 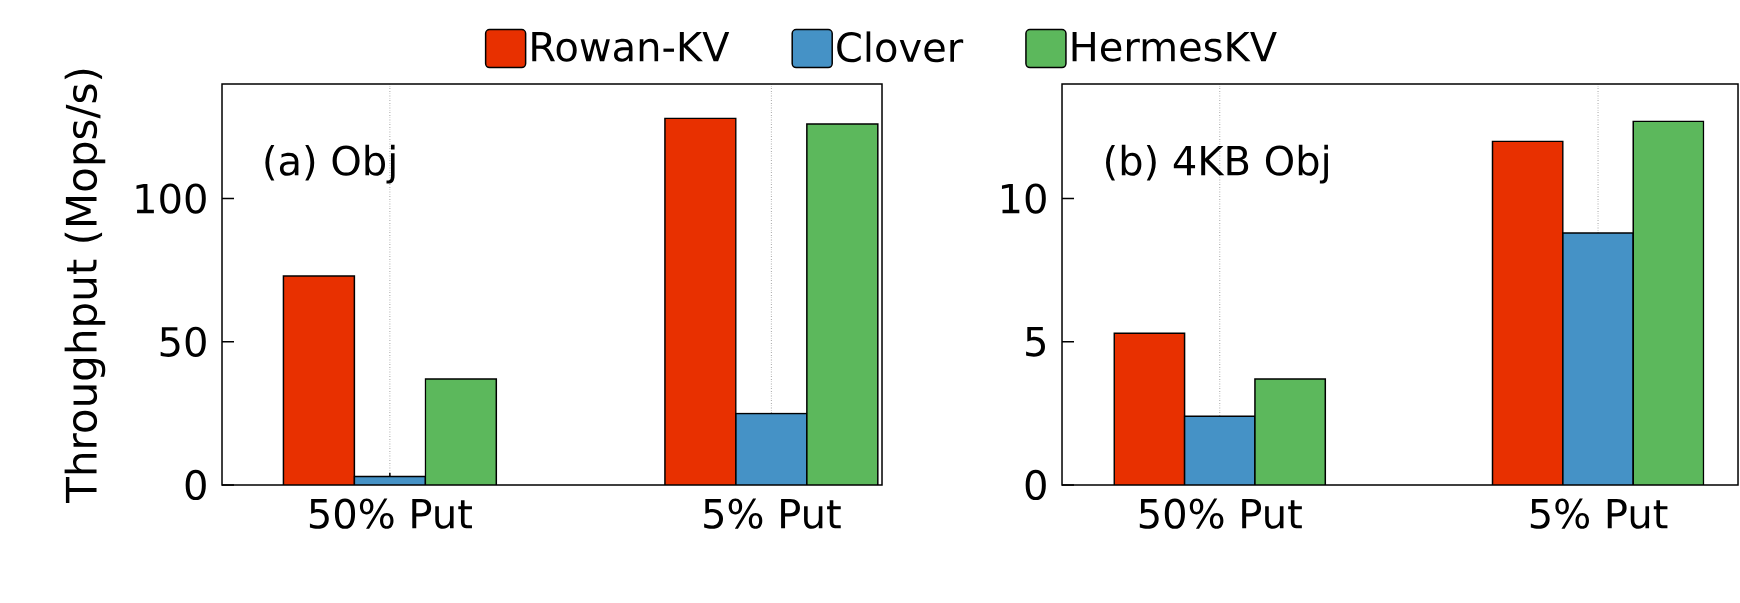 I want to click on y-tick-label: 5, so click(x=1035, y=341).